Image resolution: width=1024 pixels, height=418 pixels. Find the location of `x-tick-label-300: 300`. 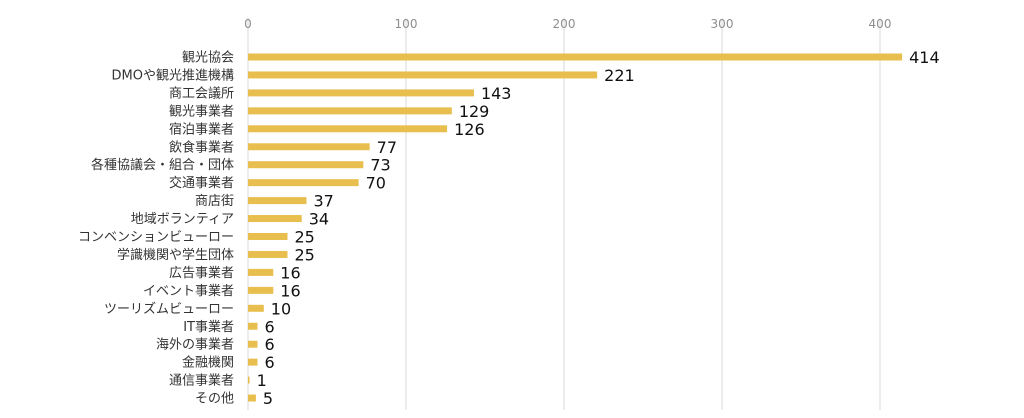

x-tick-label-300: 300 is located at coordinates (722, 24).